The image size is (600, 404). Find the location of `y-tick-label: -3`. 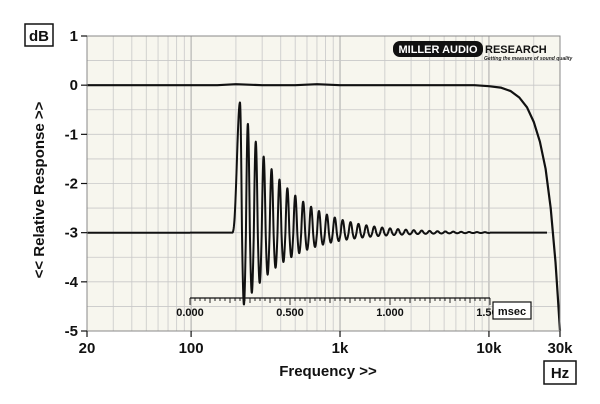

y-tick-label: -3 is located at coordinates (71, 233).